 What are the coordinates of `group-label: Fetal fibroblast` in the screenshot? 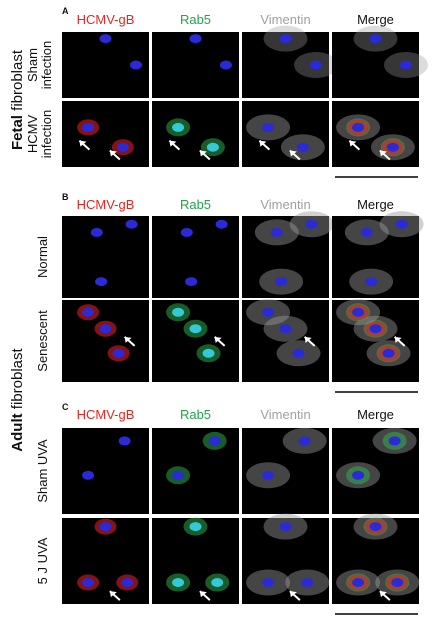 It's located at (17, 99).